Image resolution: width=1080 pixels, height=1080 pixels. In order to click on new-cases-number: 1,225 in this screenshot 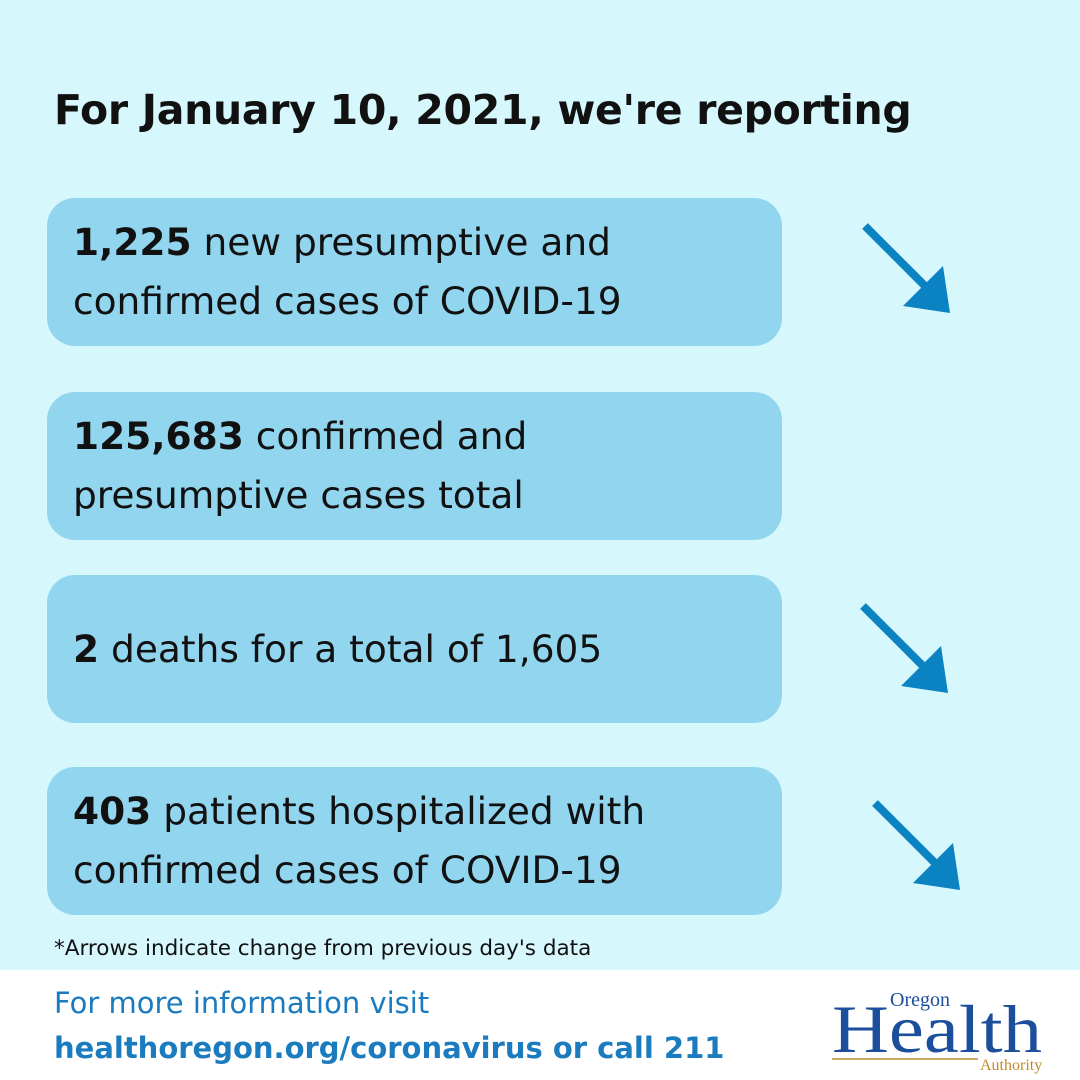, I will do `click(132, 242)`.